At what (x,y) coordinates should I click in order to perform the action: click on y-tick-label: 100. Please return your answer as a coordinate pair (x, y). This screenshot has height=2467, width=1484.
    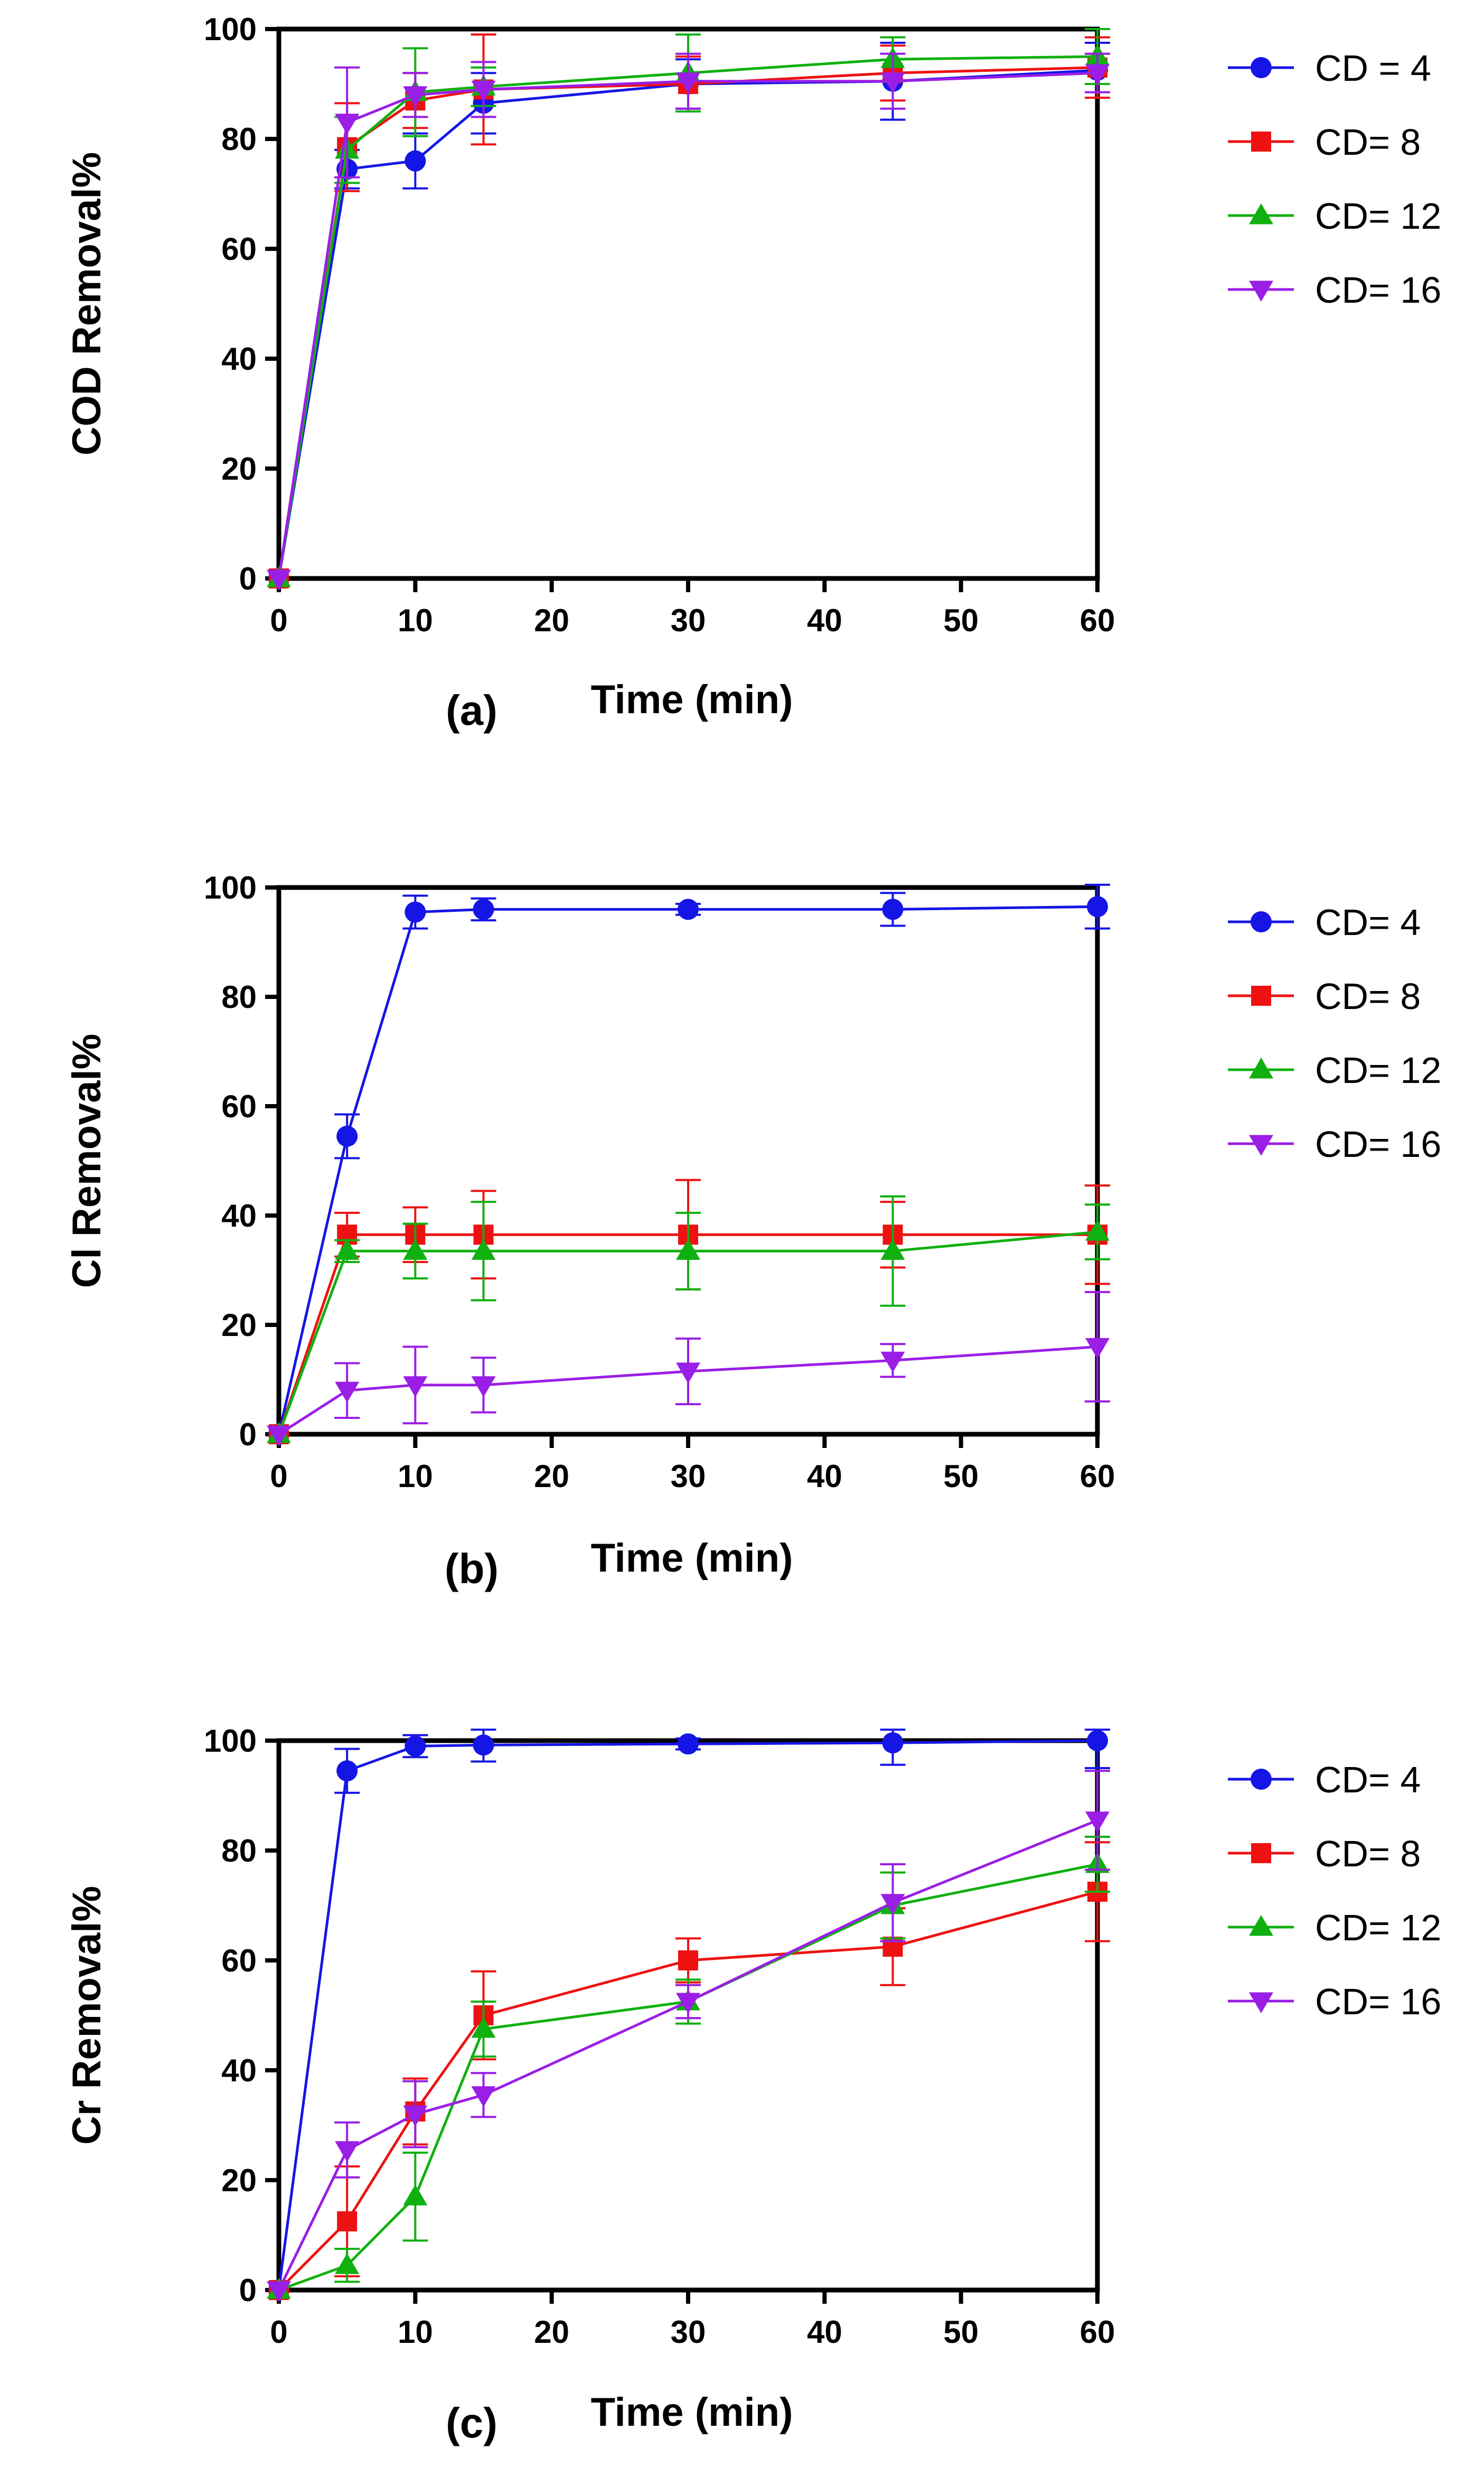
    Looking at the image, I should click on (231, 1741).